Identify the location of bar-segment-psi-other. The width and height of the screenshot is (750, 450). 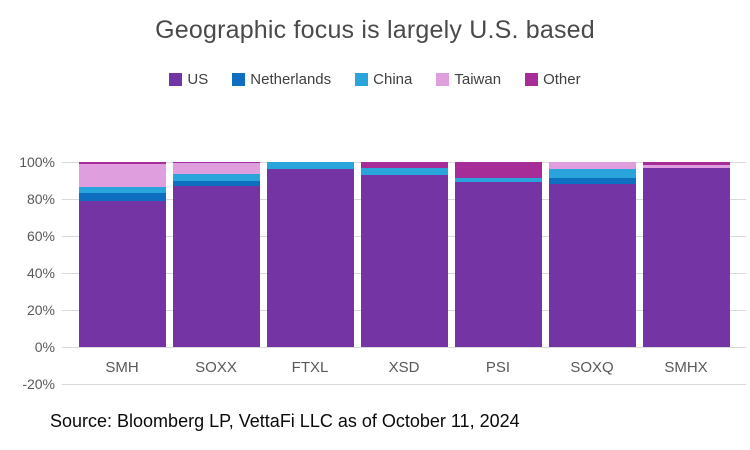
(498, 170).